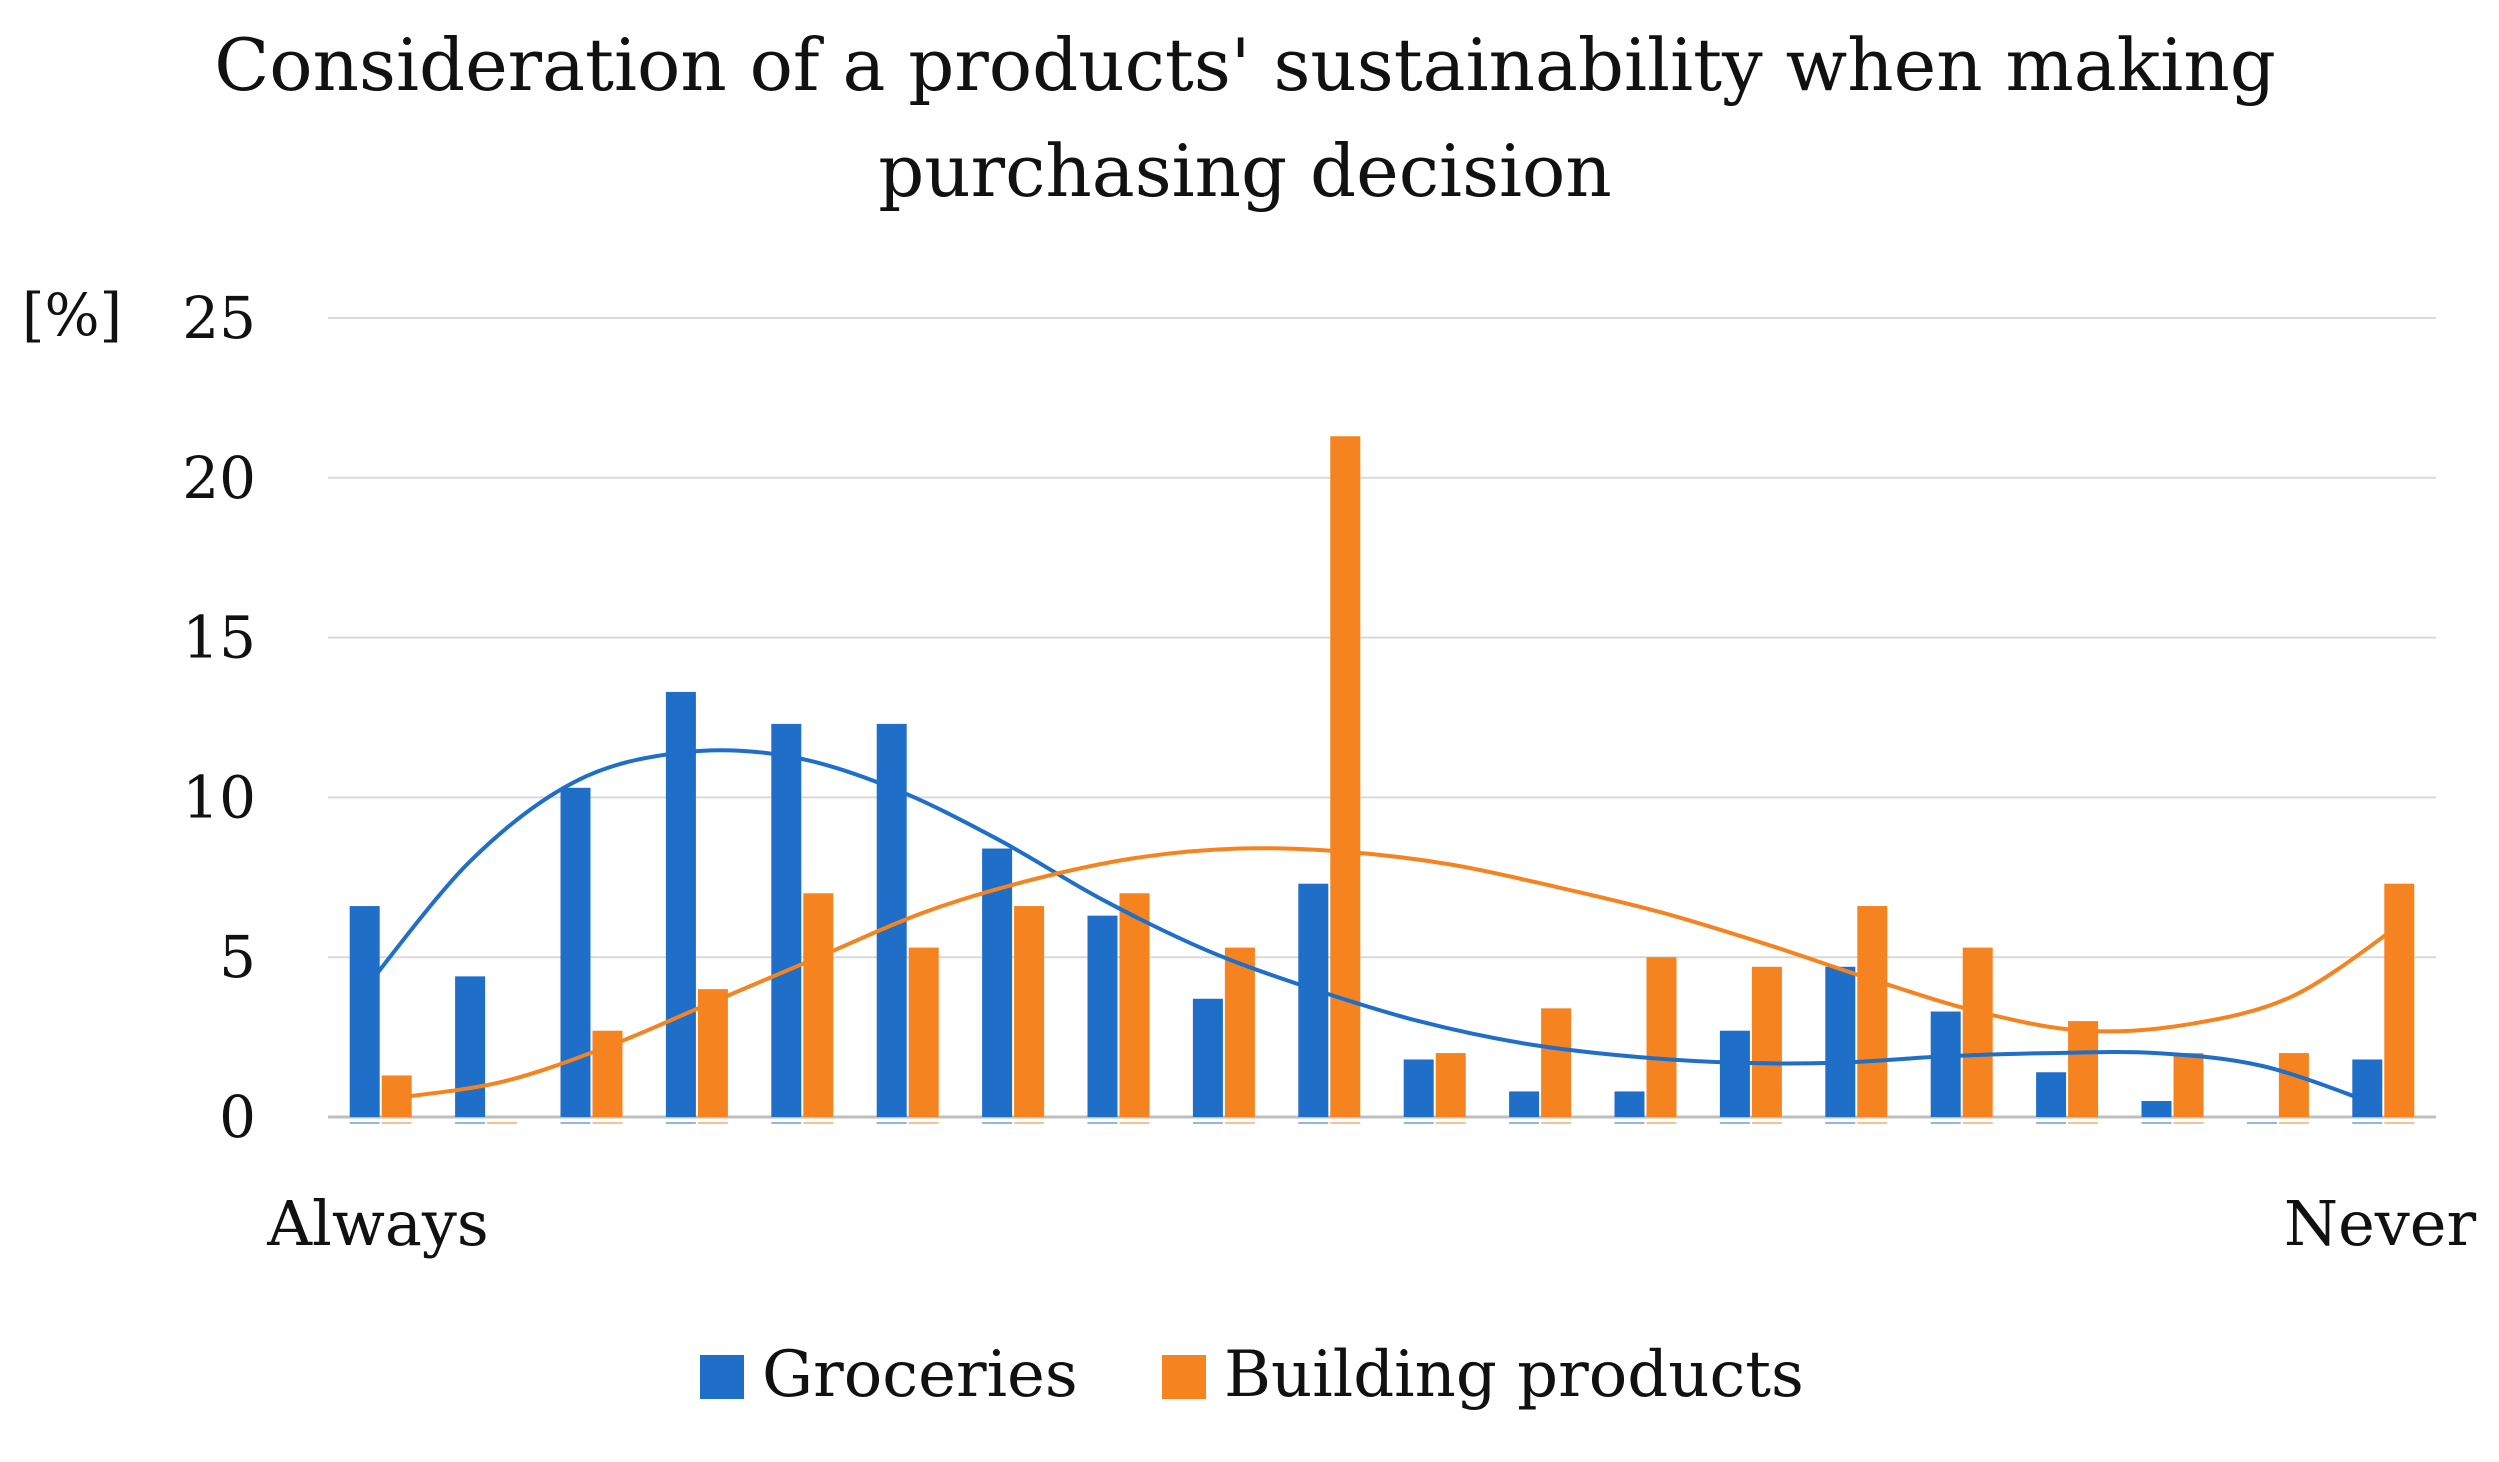  I want to click on legend-label-building-products: Building products, so click(1514, 1375).